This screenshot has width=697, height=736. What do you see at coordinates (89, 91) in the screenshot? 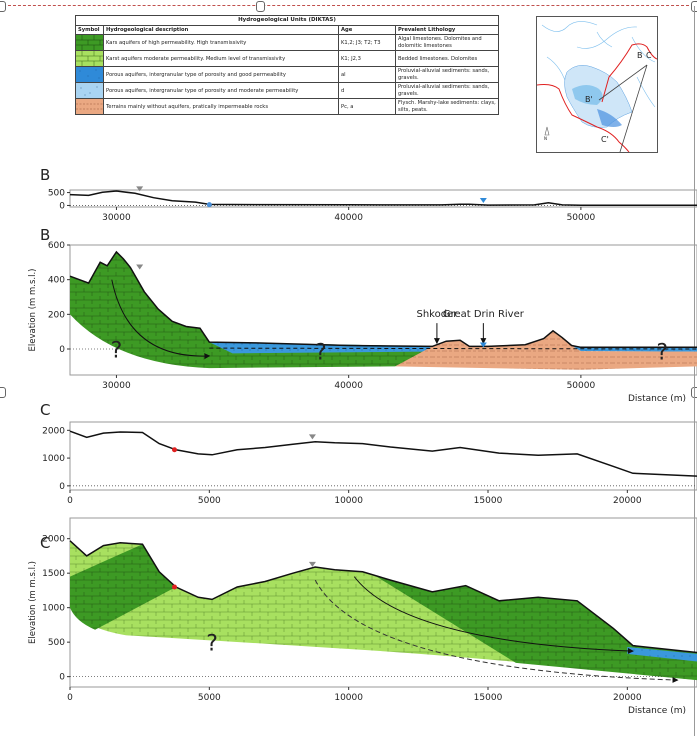
I see `legend-swatch-light-blue` at bounding box center [89, 91].